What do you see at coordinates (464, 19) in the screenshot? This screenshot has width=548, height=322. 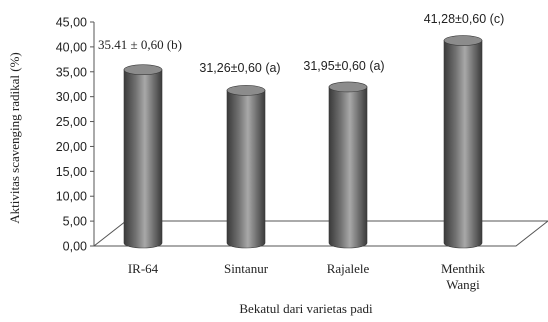 I see `data-label: 41,28±0,60 (c)` at bounding box center [464, 19].